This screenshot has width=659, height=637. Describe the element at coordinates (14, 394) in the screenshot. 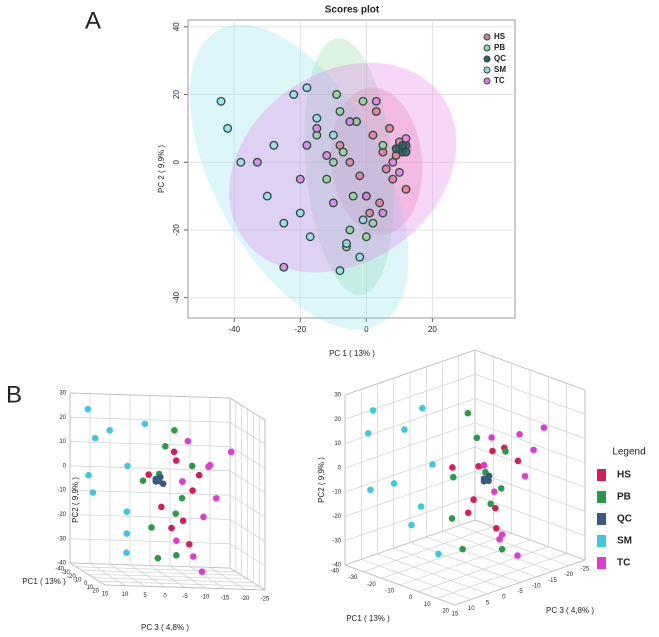

I see `panel-label: B` at that location.